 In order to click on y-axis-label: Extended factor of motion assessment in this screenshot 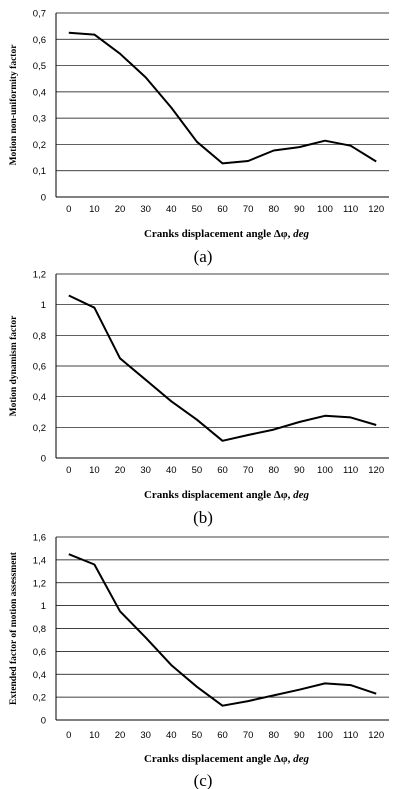, I will do `click(14, 628)`.